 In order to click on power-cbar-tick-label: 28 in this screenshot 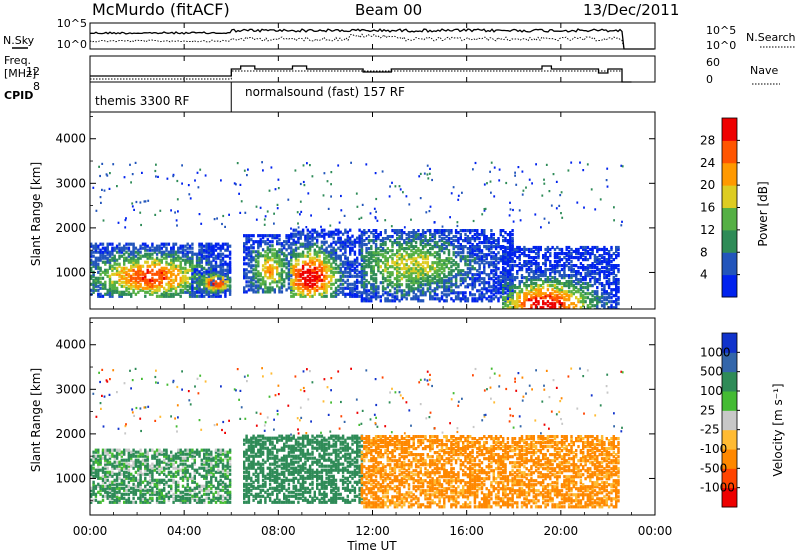, I will do `click(707, 140)`.